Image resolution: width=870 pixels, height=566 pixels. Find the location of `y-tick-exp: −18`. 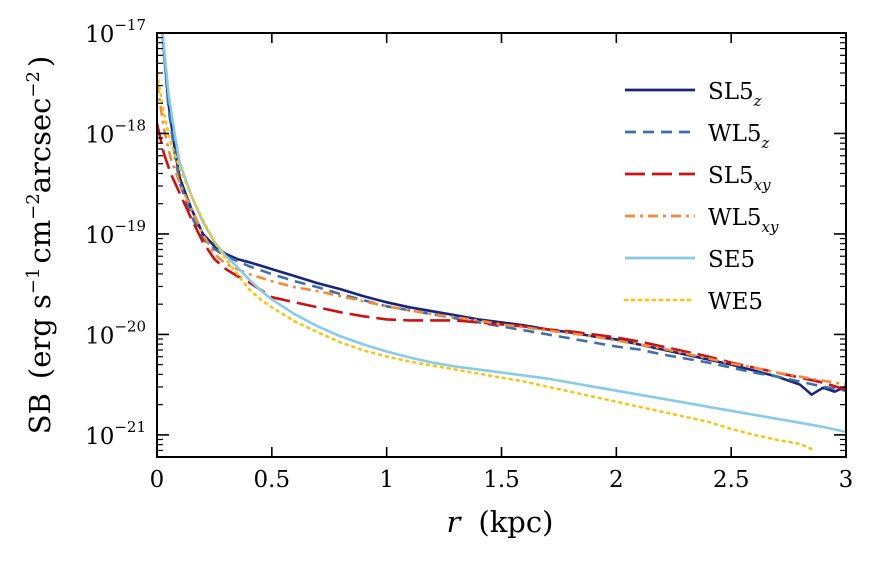

y-tick-exp: −18 is located at coordinates (130, 125).